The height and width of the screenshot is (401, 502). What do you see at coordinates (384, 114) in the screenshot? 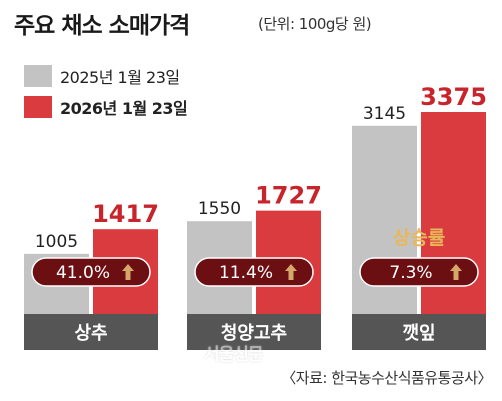
I see `value-label-2025: 3145` at bounding box center [384, 114].